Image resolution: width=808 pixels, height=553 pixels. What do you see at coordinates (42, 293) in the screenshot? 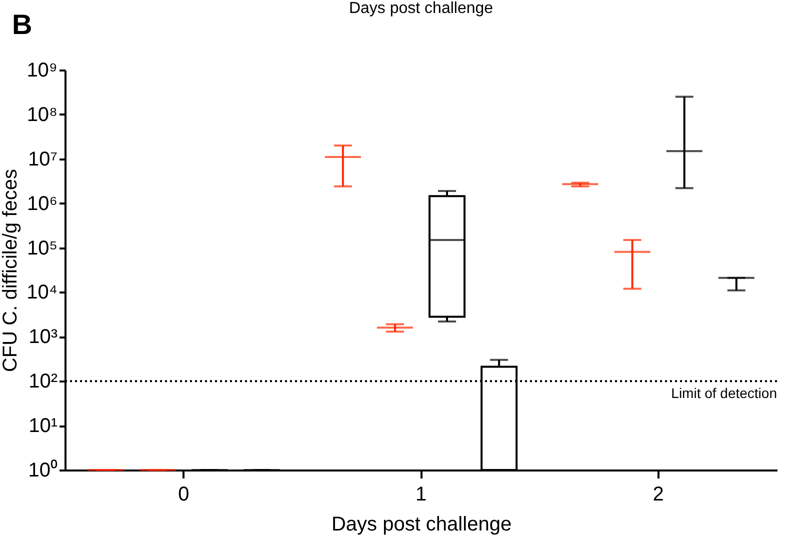
I see `y-tick-label: 10⁴` at bounding box center [42, 293].